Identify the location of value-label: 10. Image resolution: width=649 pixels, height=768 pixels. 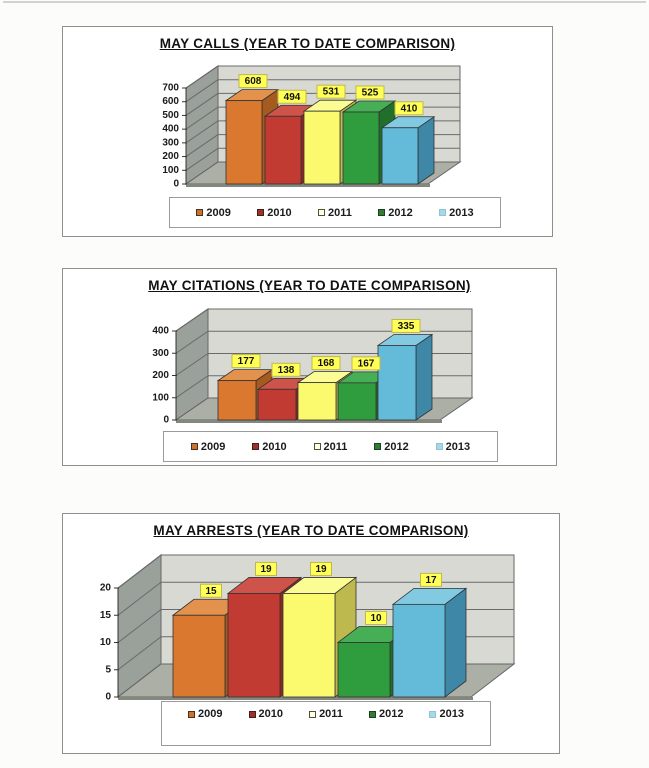
(376, 618).